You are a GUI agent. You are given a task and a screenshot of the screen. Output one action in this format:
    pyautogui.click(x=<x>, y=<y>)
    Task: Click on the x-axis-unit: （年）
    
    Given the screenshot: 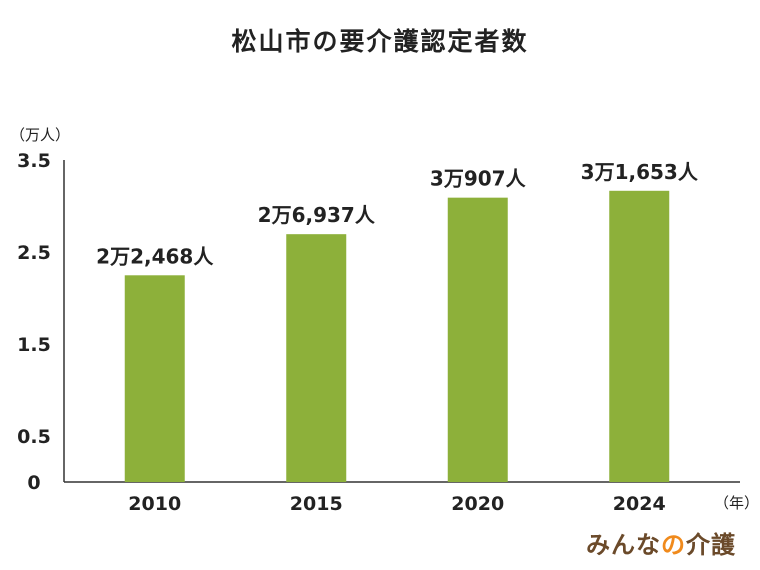 What is the action you would take?
    pyautogui.click(x=736, y=503)
    